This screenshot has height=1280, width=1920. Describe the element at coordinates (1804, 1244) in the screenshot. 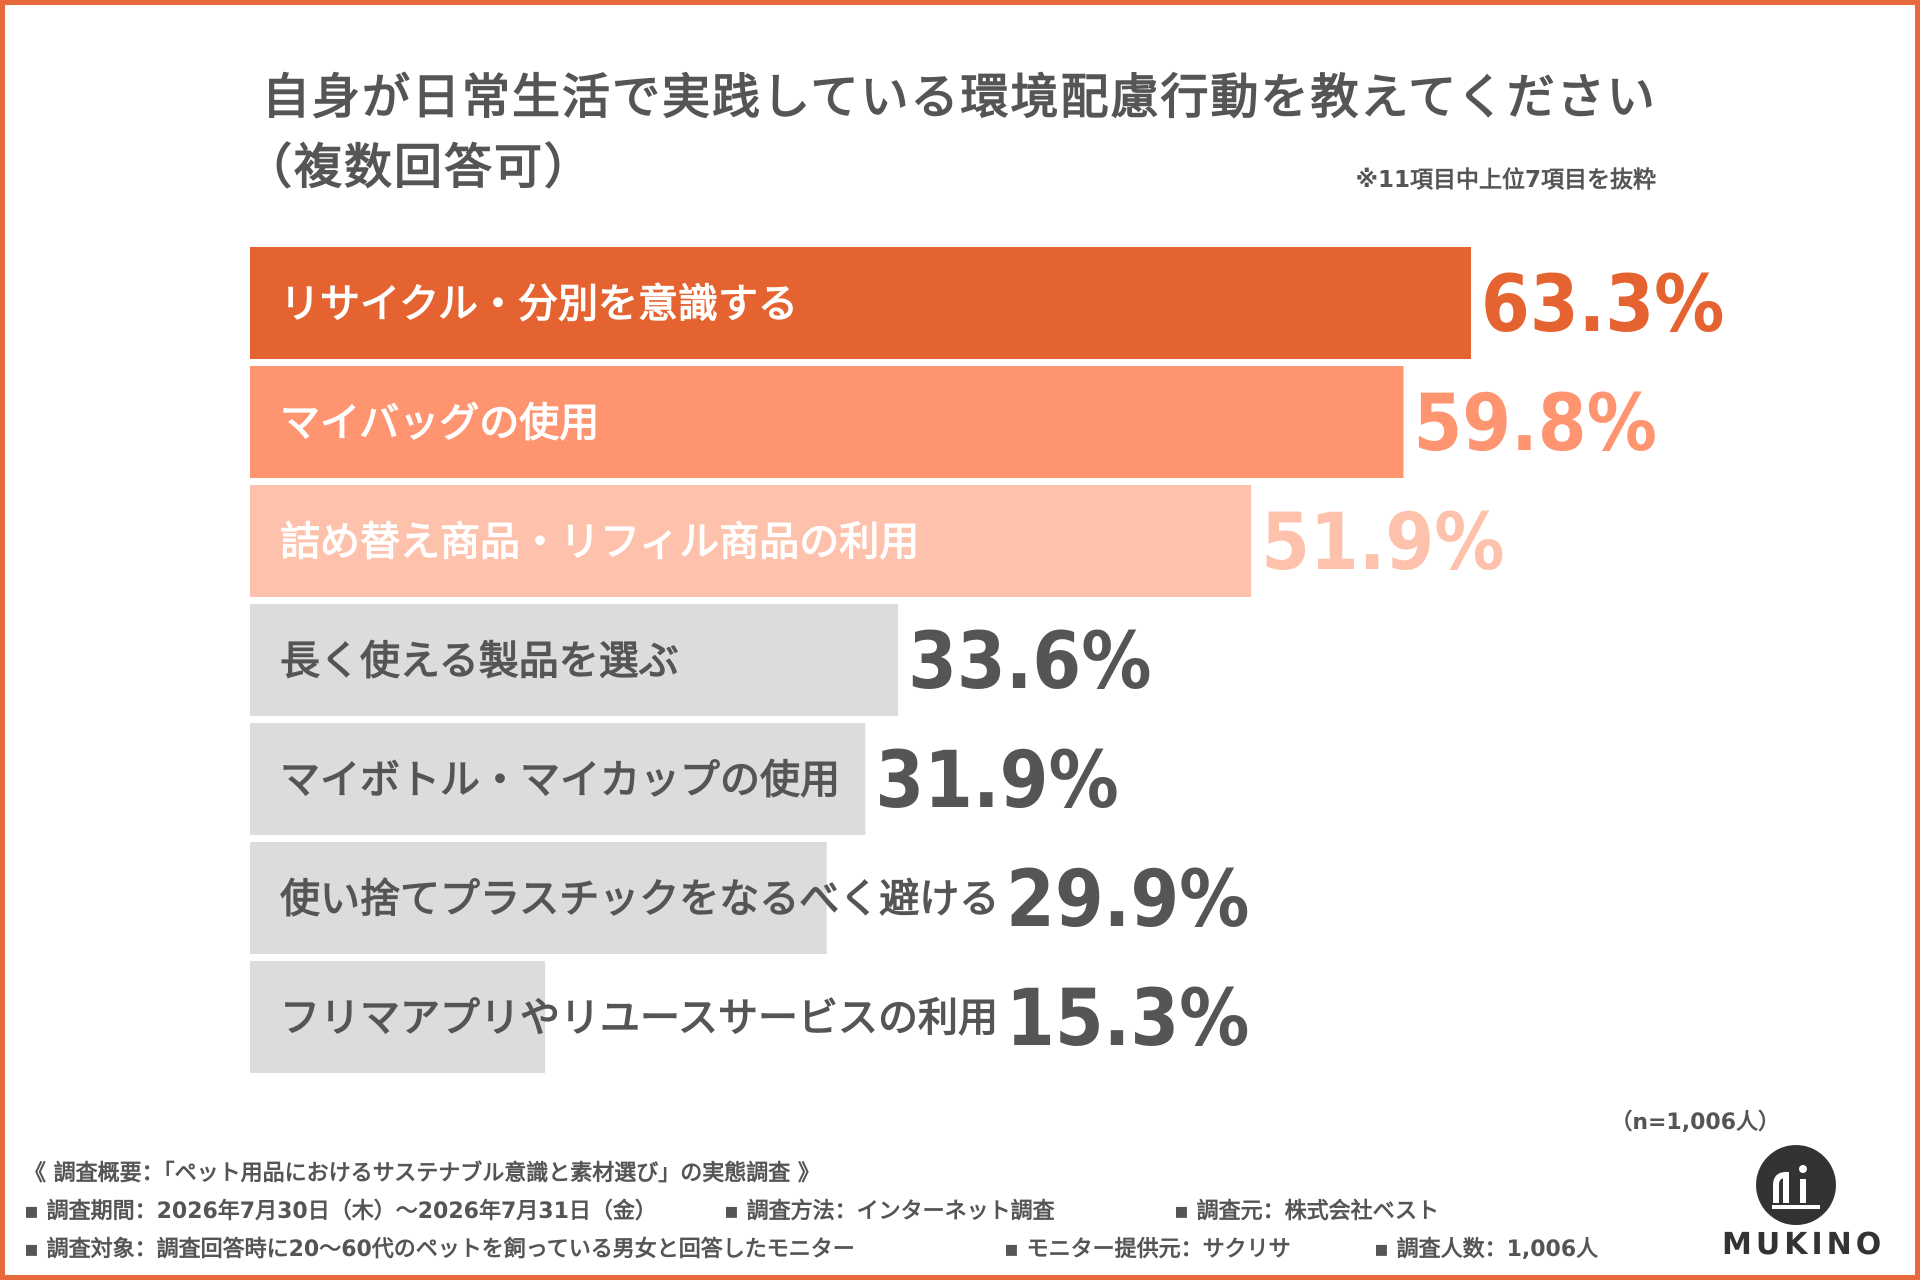

I see `logo-text: MUKINO` at that location.